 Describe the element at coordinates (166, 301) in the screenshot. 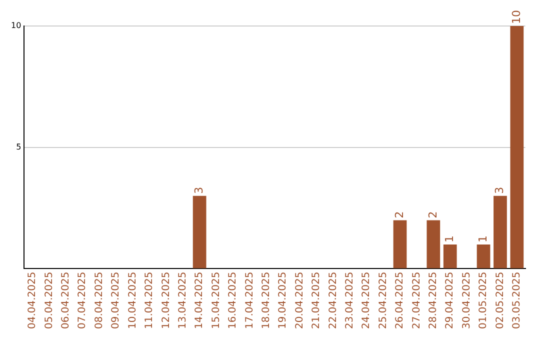

I see `x-tick-label: 12.04.2025` at that location.